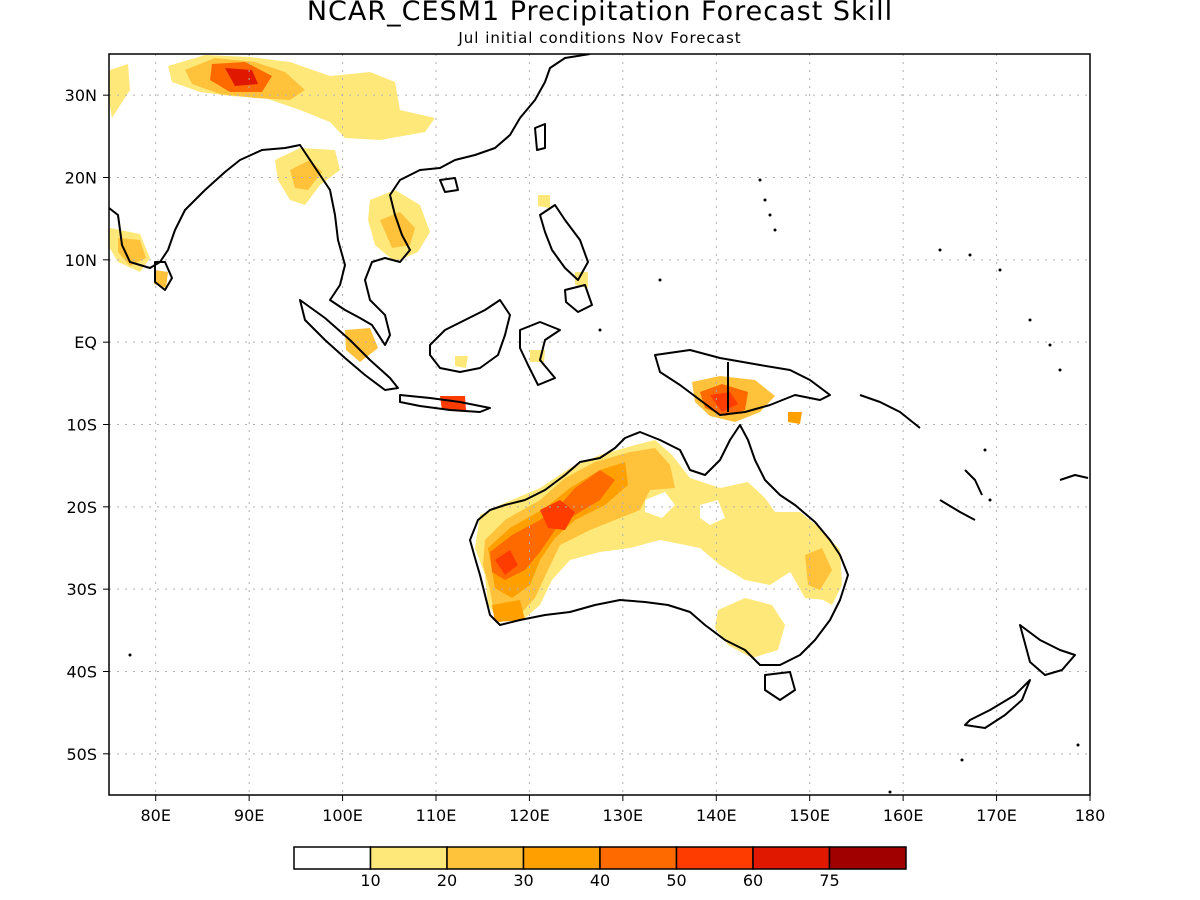  Describe the element at coordinates (753, 880) in the screenshot. I see `colorbar-label: 60` at that location.